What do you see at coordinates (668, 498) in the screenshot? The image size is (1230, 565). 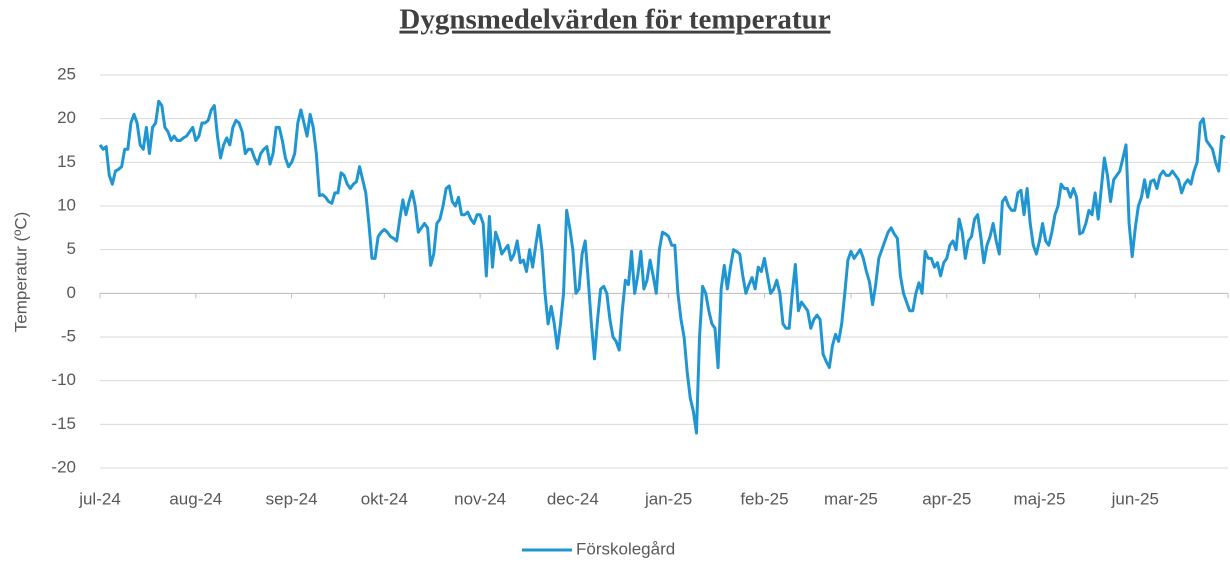 I see `x-tick-label: jan-25` at bounding box center [668, 498].